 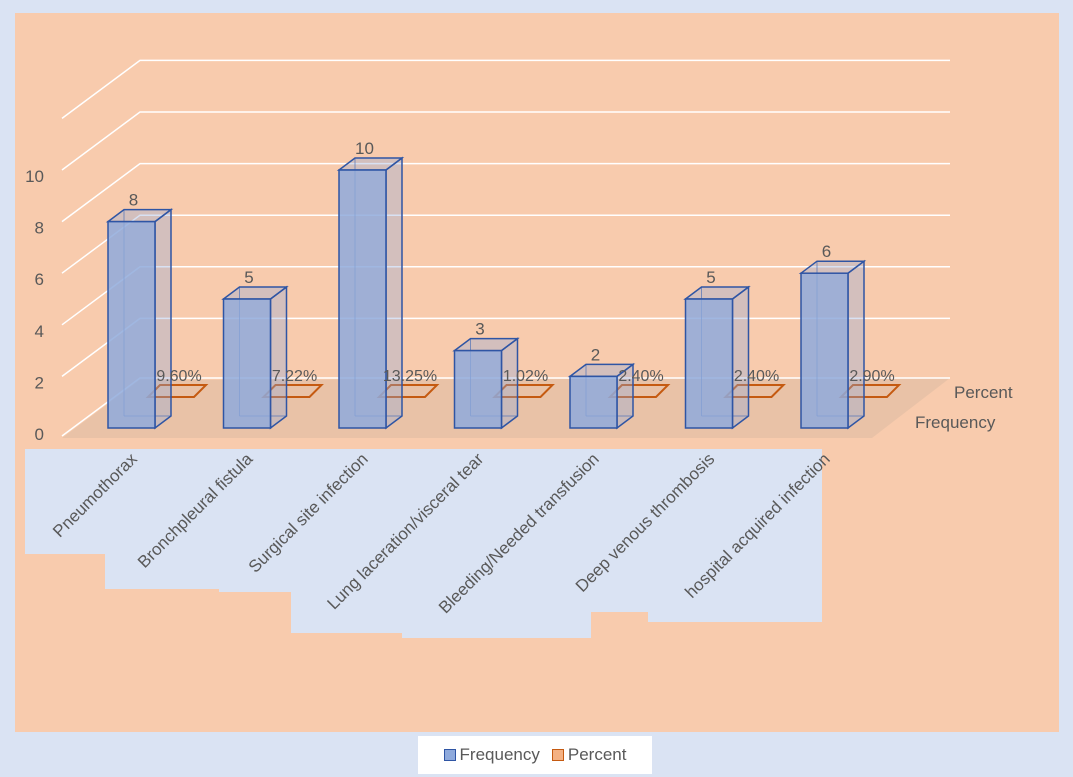 I want to click on frequency-data-label: 2, so click(x=595, y=354).